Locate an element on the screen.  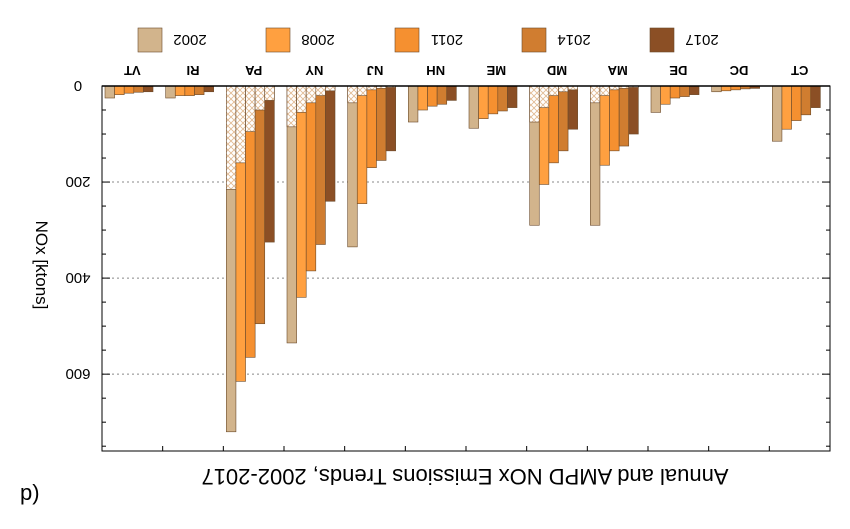
ytick-label-400: 400 is located at coordinates (77, 277).